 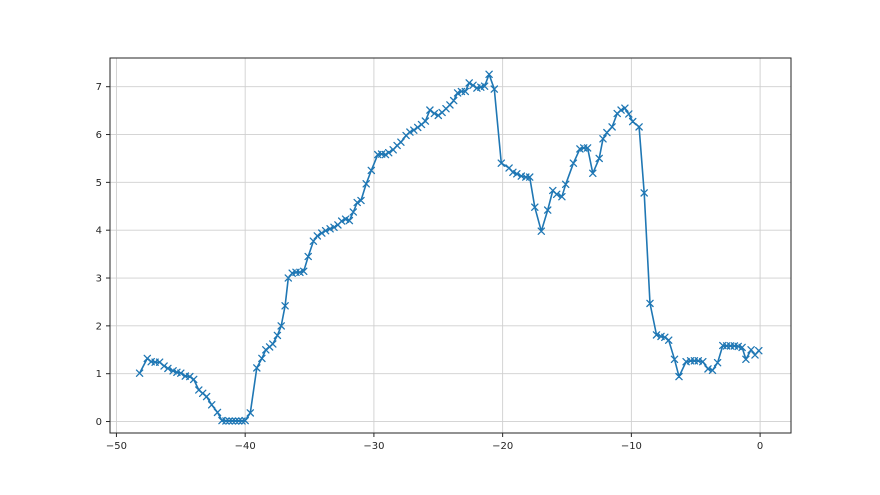 What do you see at coordinates (99, 326) in the screenshot?
I see `y-tick-label: 2` at bounding box center [99, 326].